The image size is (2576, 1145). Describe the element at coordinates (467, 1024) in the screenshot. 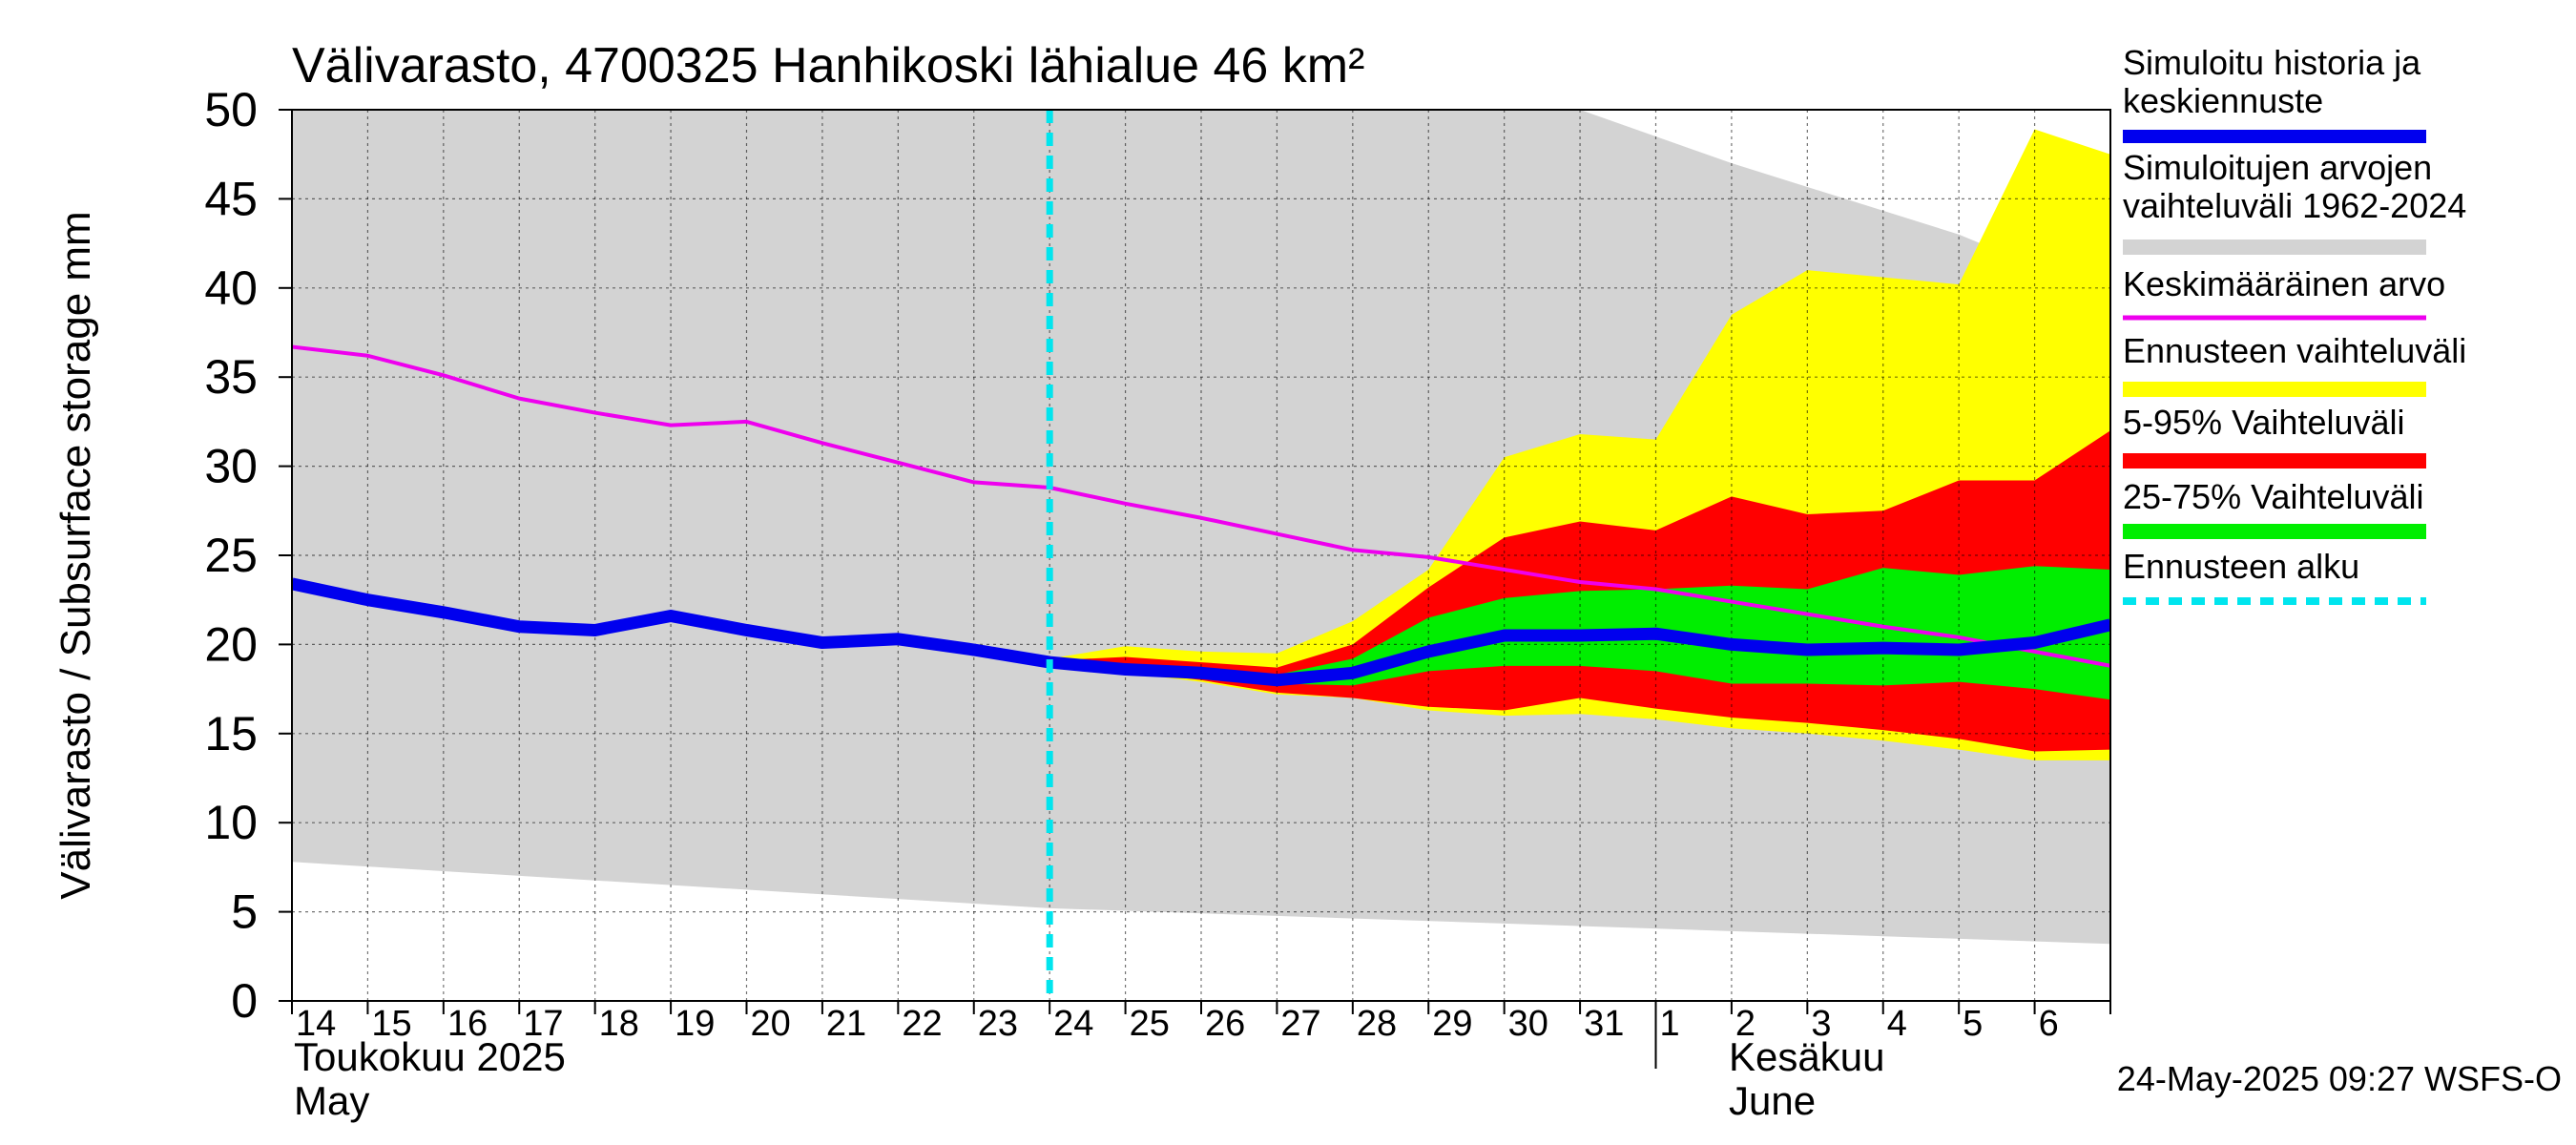

I see `x-tick-label: 16` at that location.